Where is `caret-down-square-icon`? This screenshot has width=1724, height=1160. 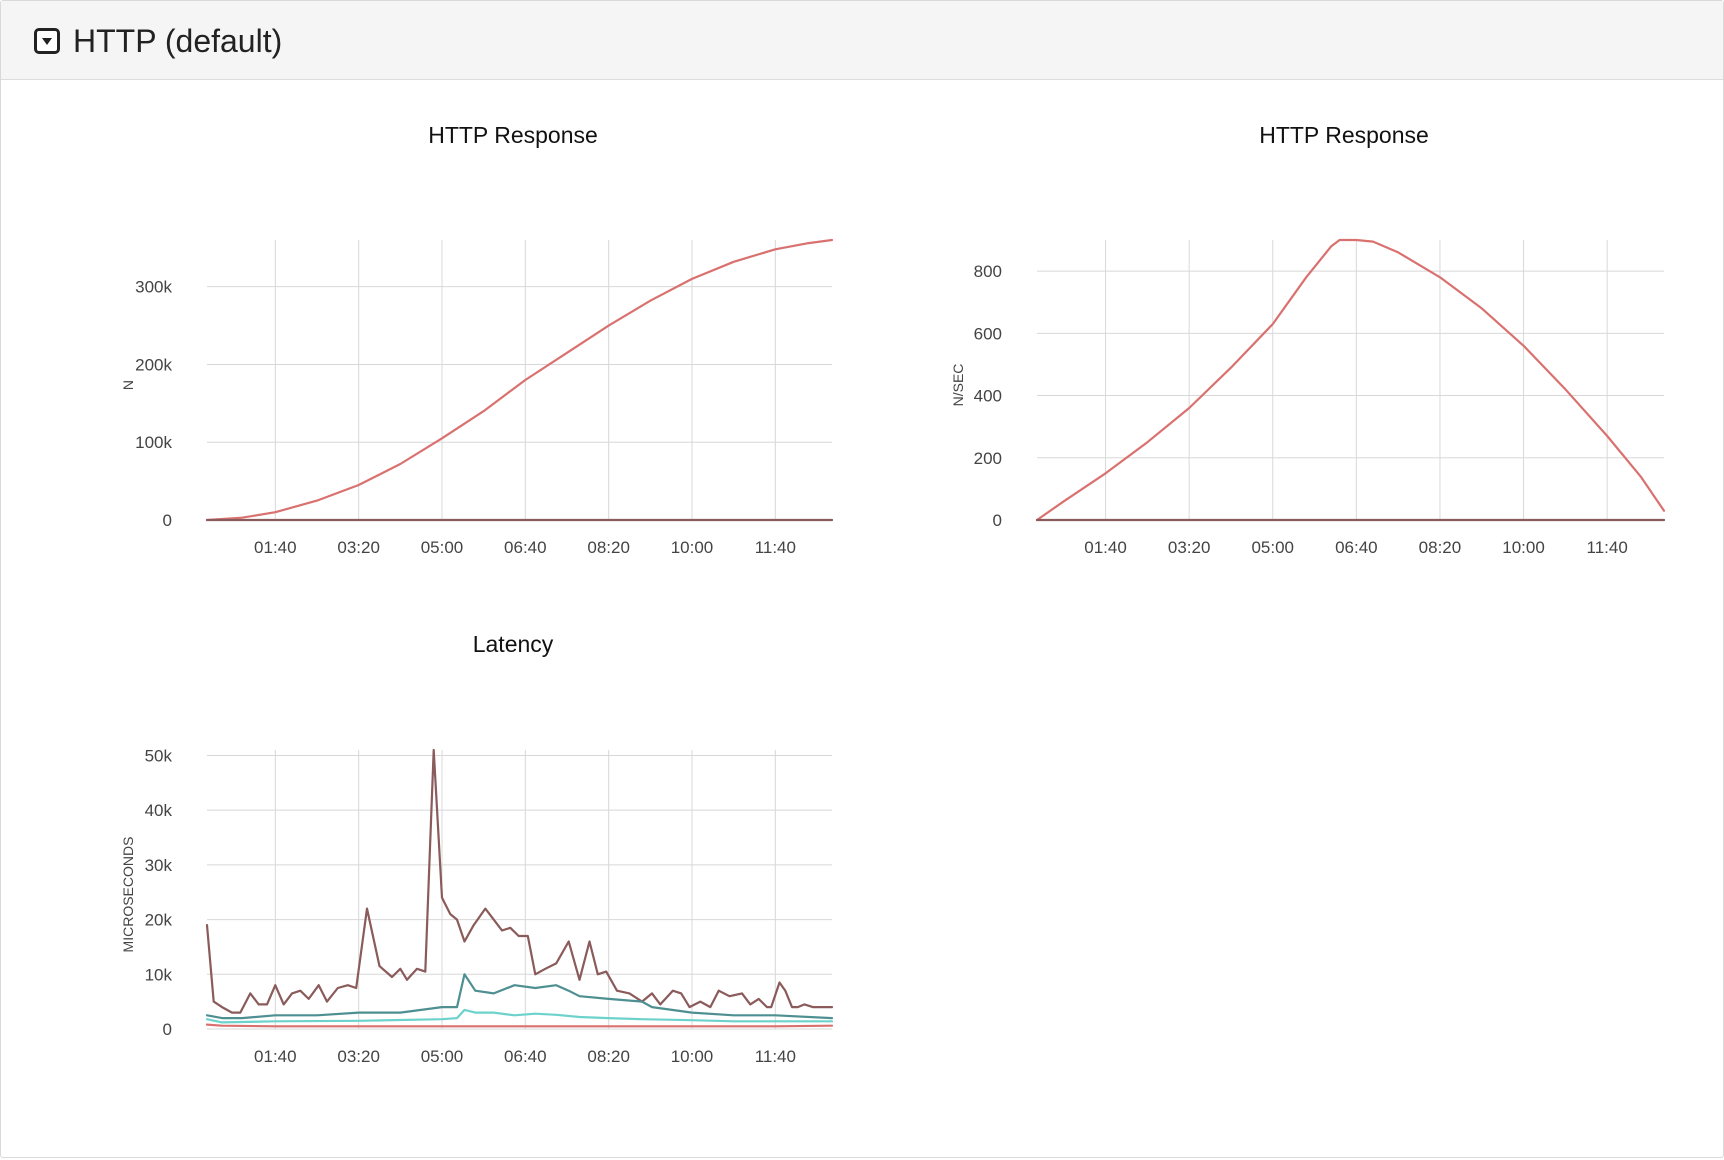 caret-down-square-icon is located at coordinates (47, 41).